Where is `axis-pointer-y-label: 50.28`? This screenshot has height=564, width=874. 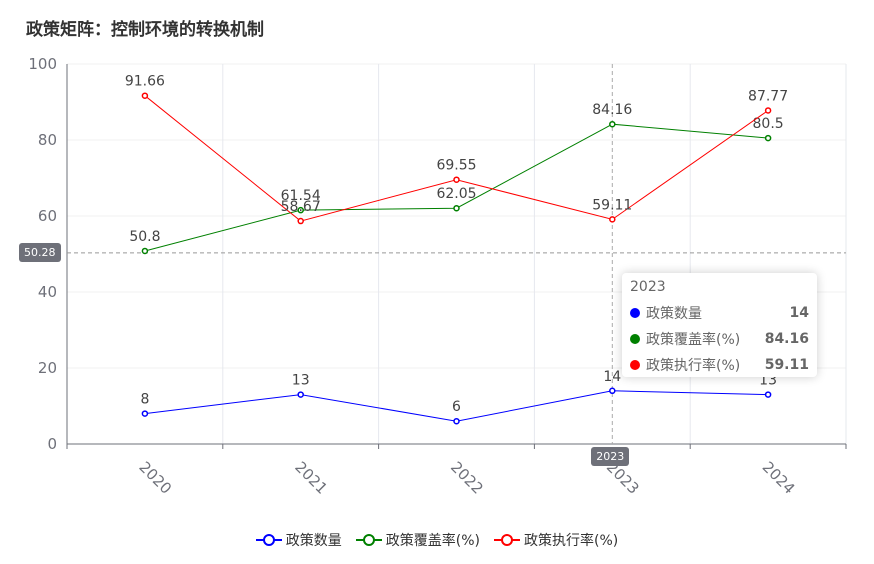 axis-pointer-y-label: 50.28 is located at coordinates (40, 252).